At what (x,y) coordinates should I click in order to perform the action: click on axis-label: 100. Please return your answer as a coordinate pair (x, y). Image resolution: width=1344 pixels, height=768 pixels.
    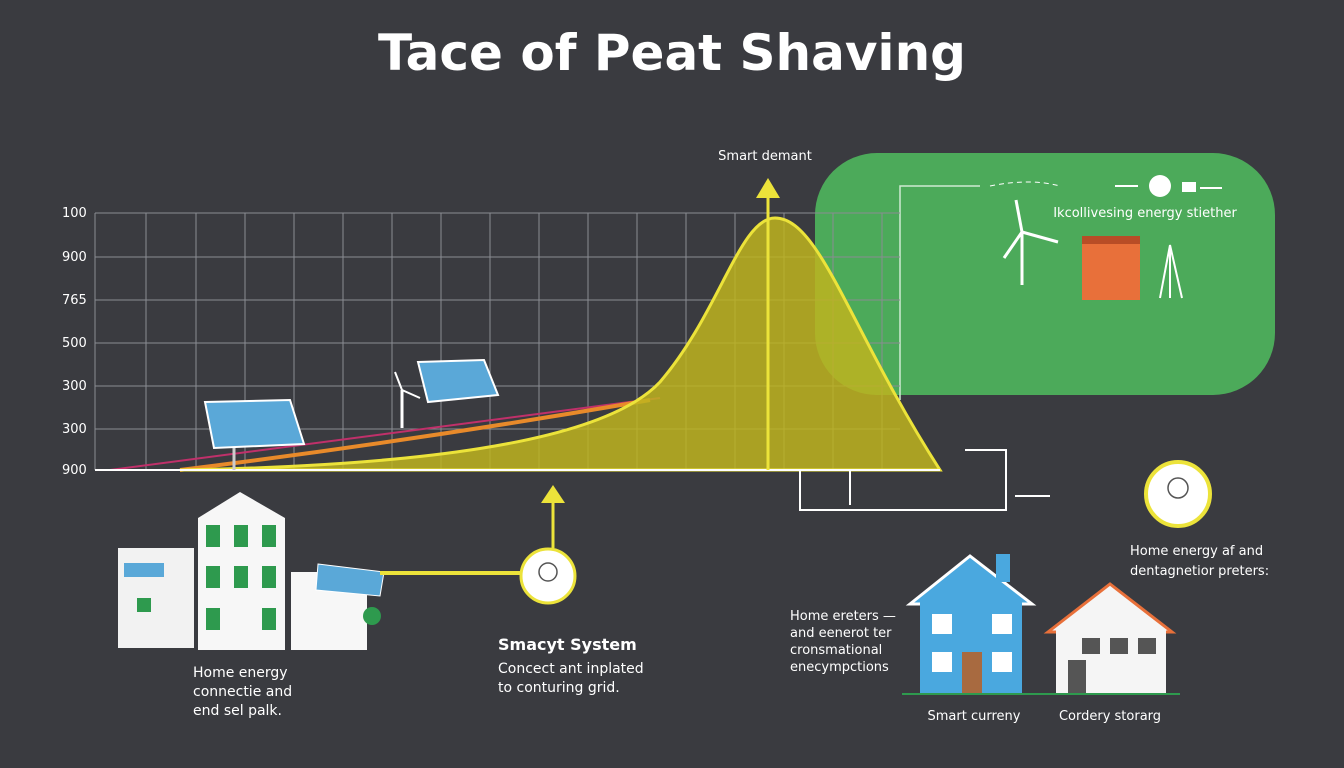
    Looking at the image, I should click on (74, 213).